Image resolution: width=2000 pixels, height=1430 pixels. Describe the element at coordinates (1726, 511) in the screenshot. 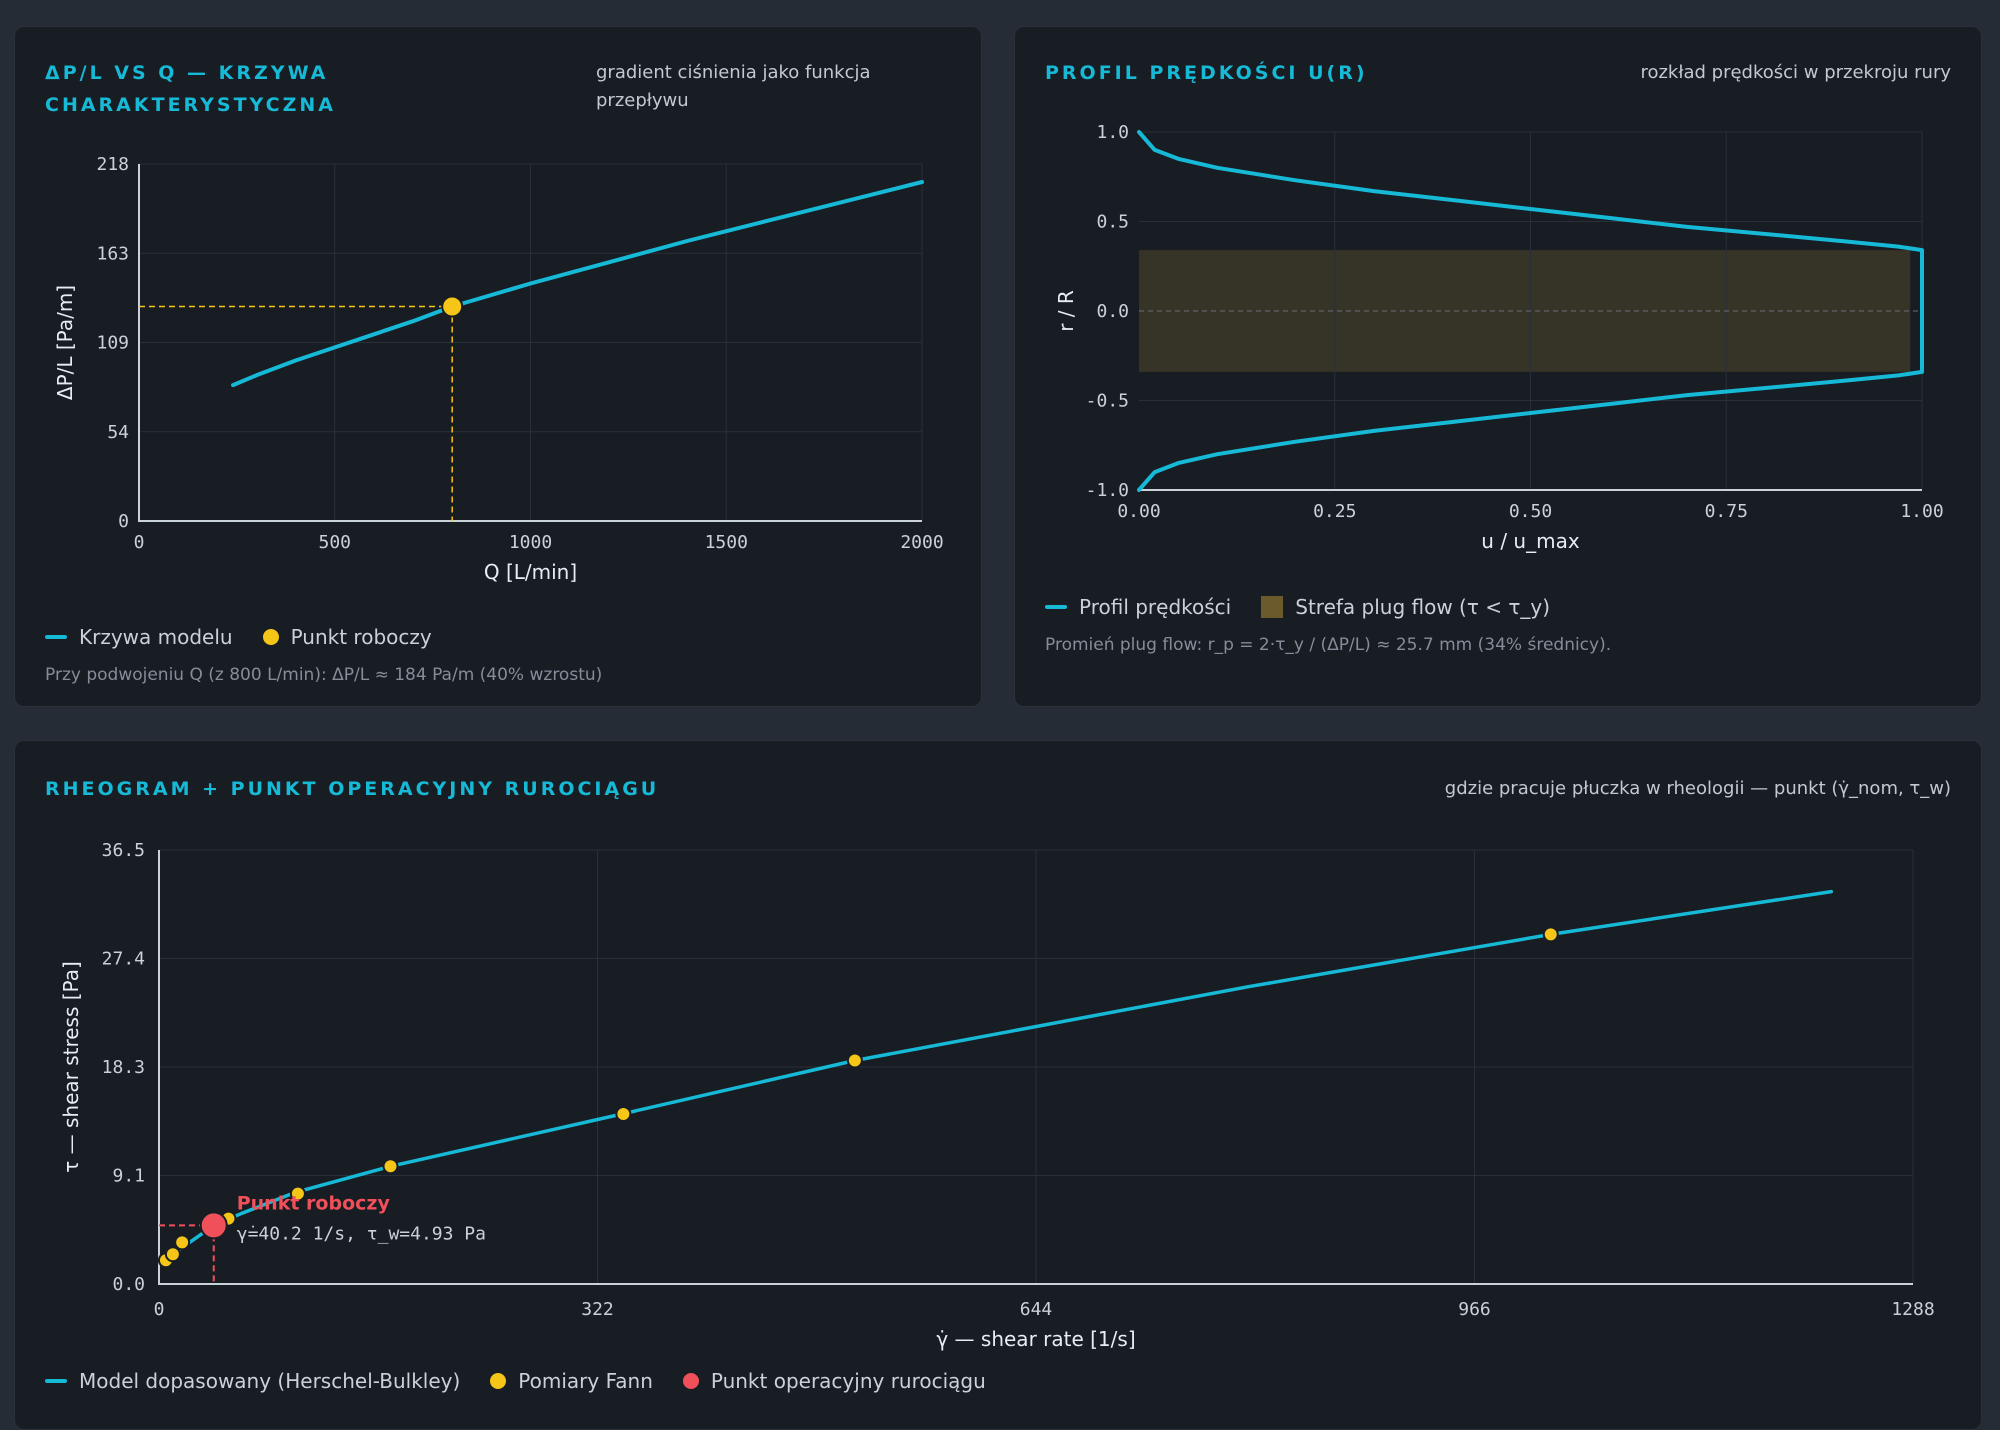

I see `x-tick-label: 0.75` at that location.